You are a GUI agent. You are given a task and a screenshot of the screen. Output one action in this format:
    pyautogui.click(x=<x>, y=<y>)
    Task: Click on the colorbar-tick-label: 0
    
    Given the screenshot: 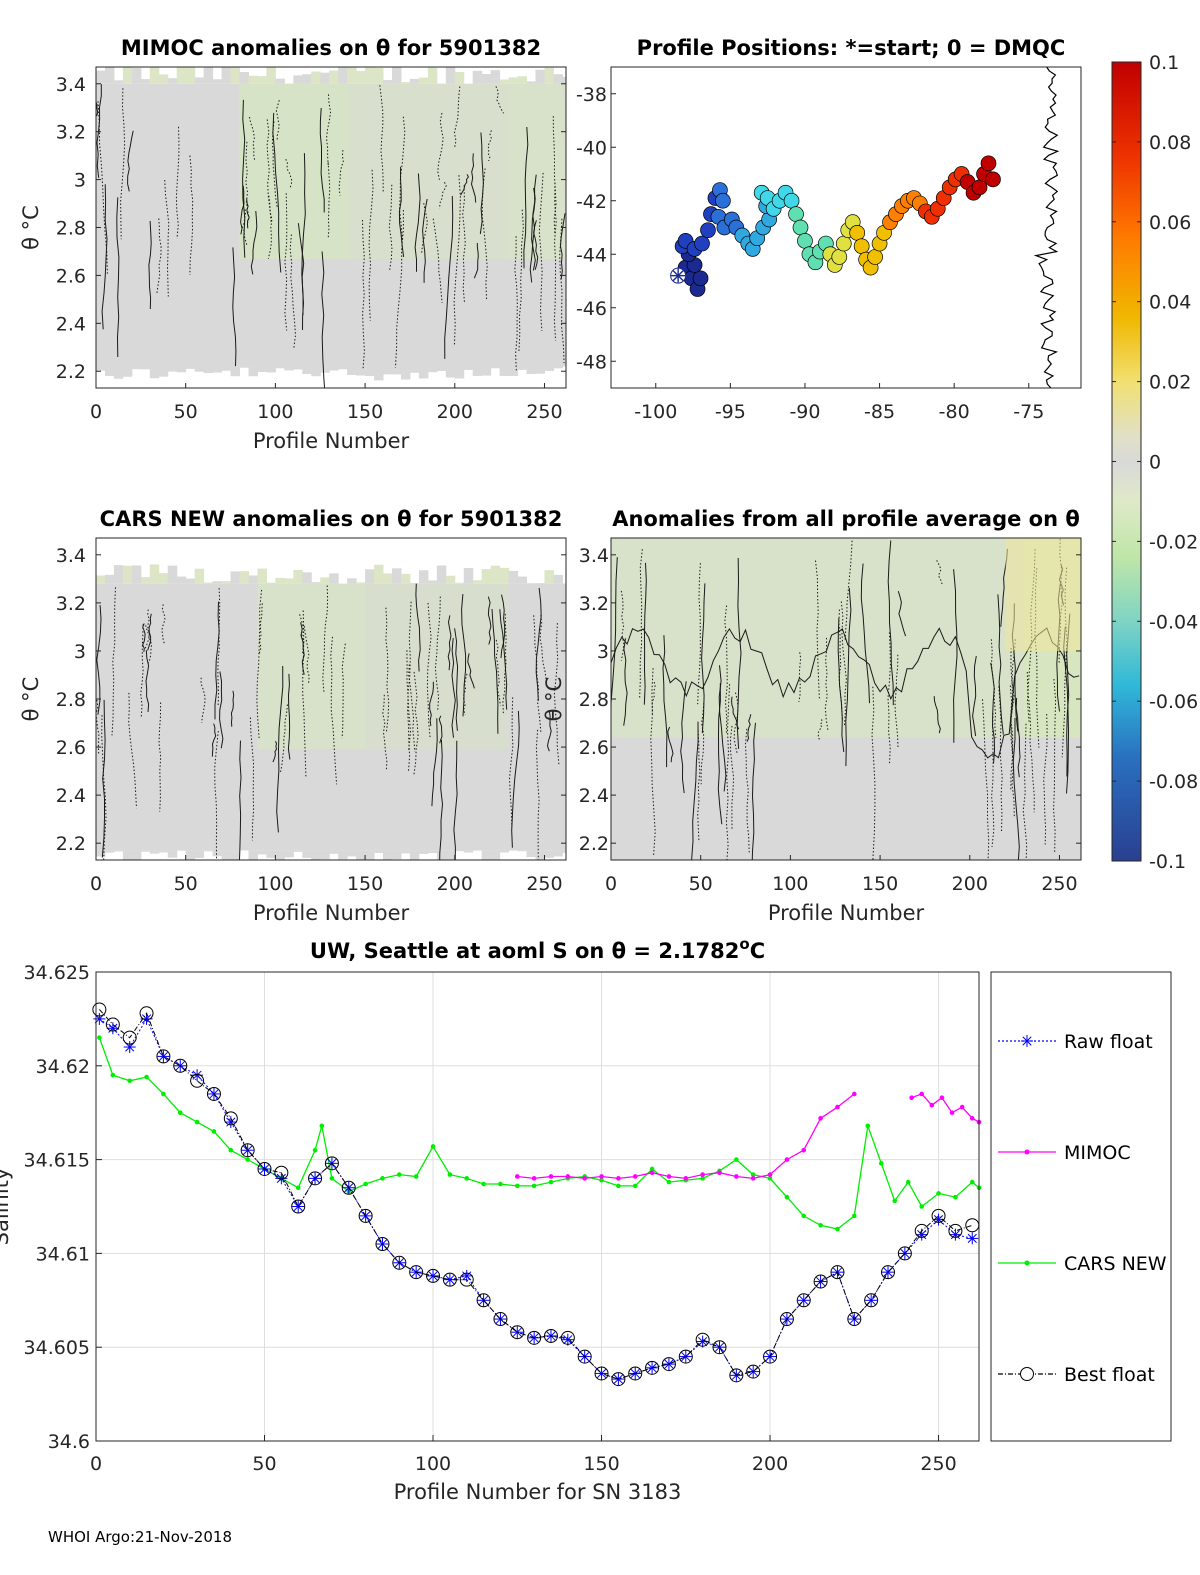 What is the action you would take?
    pyautogui.click(x=1155, y=463)
    